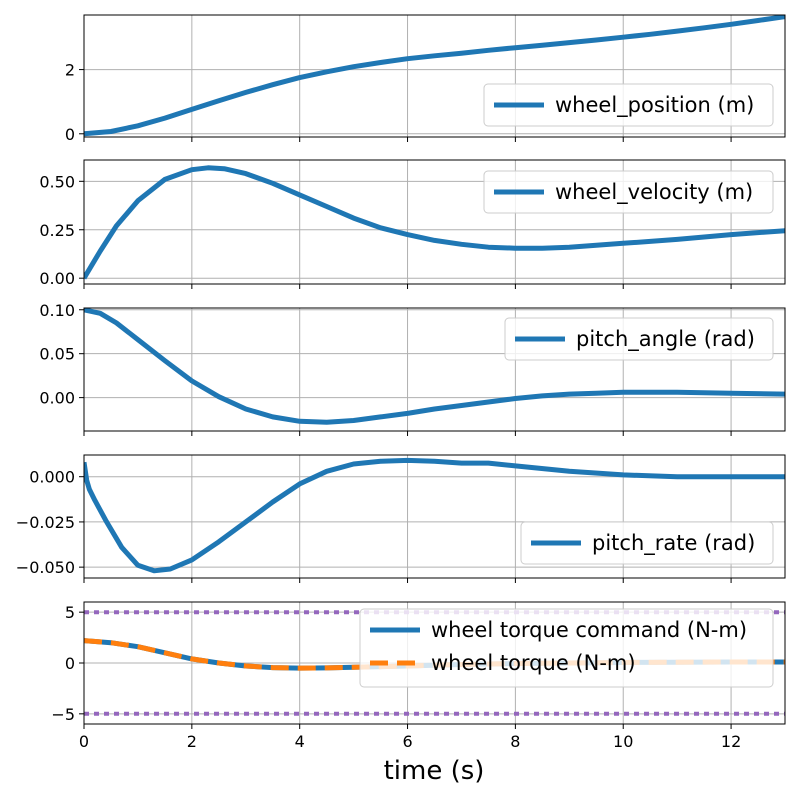  Describe the element at coordinates (533, 663) in the screenshot. I see `legend-label: wheel torque (N-m)` at that location.